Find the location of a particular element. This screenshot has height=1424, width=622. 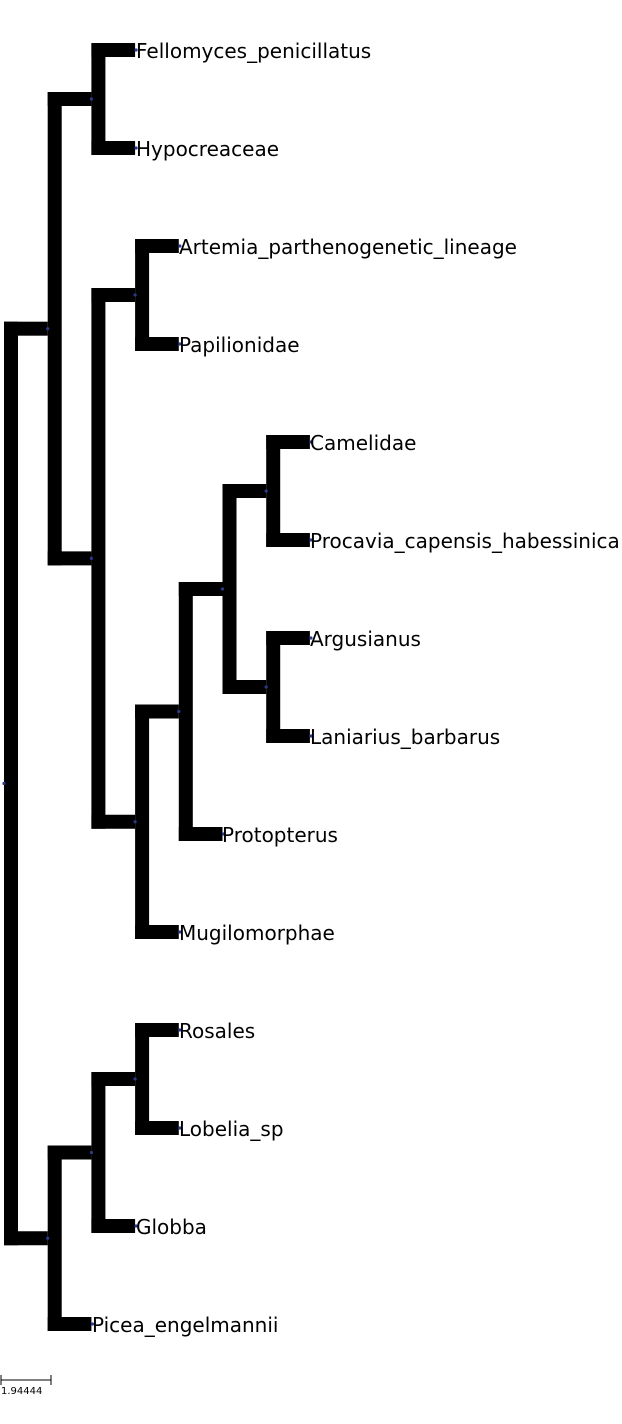

horizontal-branch-2-1-hypocreaceae is located at coordinates (113, 148).